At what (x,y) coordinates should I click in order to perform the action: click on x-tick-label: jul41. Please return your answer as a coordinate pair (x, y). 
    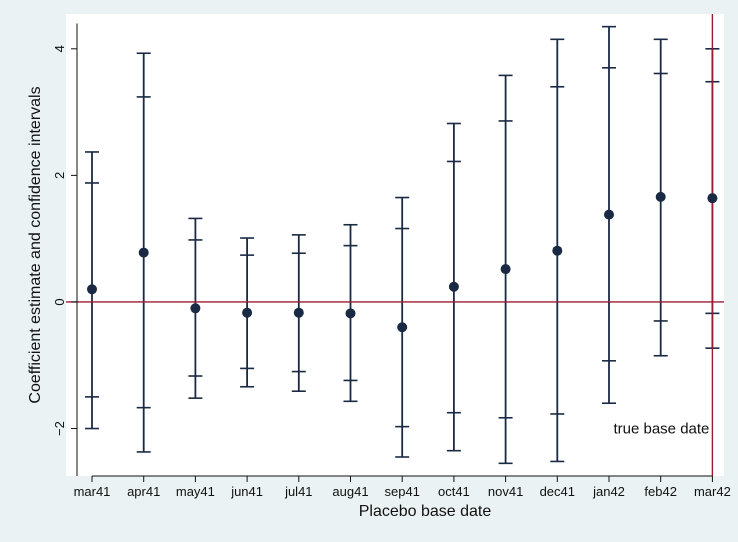
    Looking at the image, I should click on (298, 491).